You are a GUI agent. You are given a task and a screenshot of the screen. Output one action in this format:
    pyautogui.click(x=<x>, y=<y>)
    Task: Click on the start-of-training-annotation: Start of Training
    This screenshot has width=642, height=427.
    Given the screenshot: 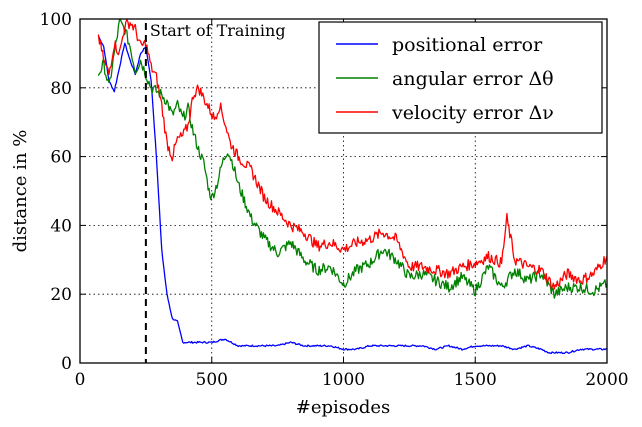 What is the action you would take?
    pyautogui.click(x=218, y=30)
    